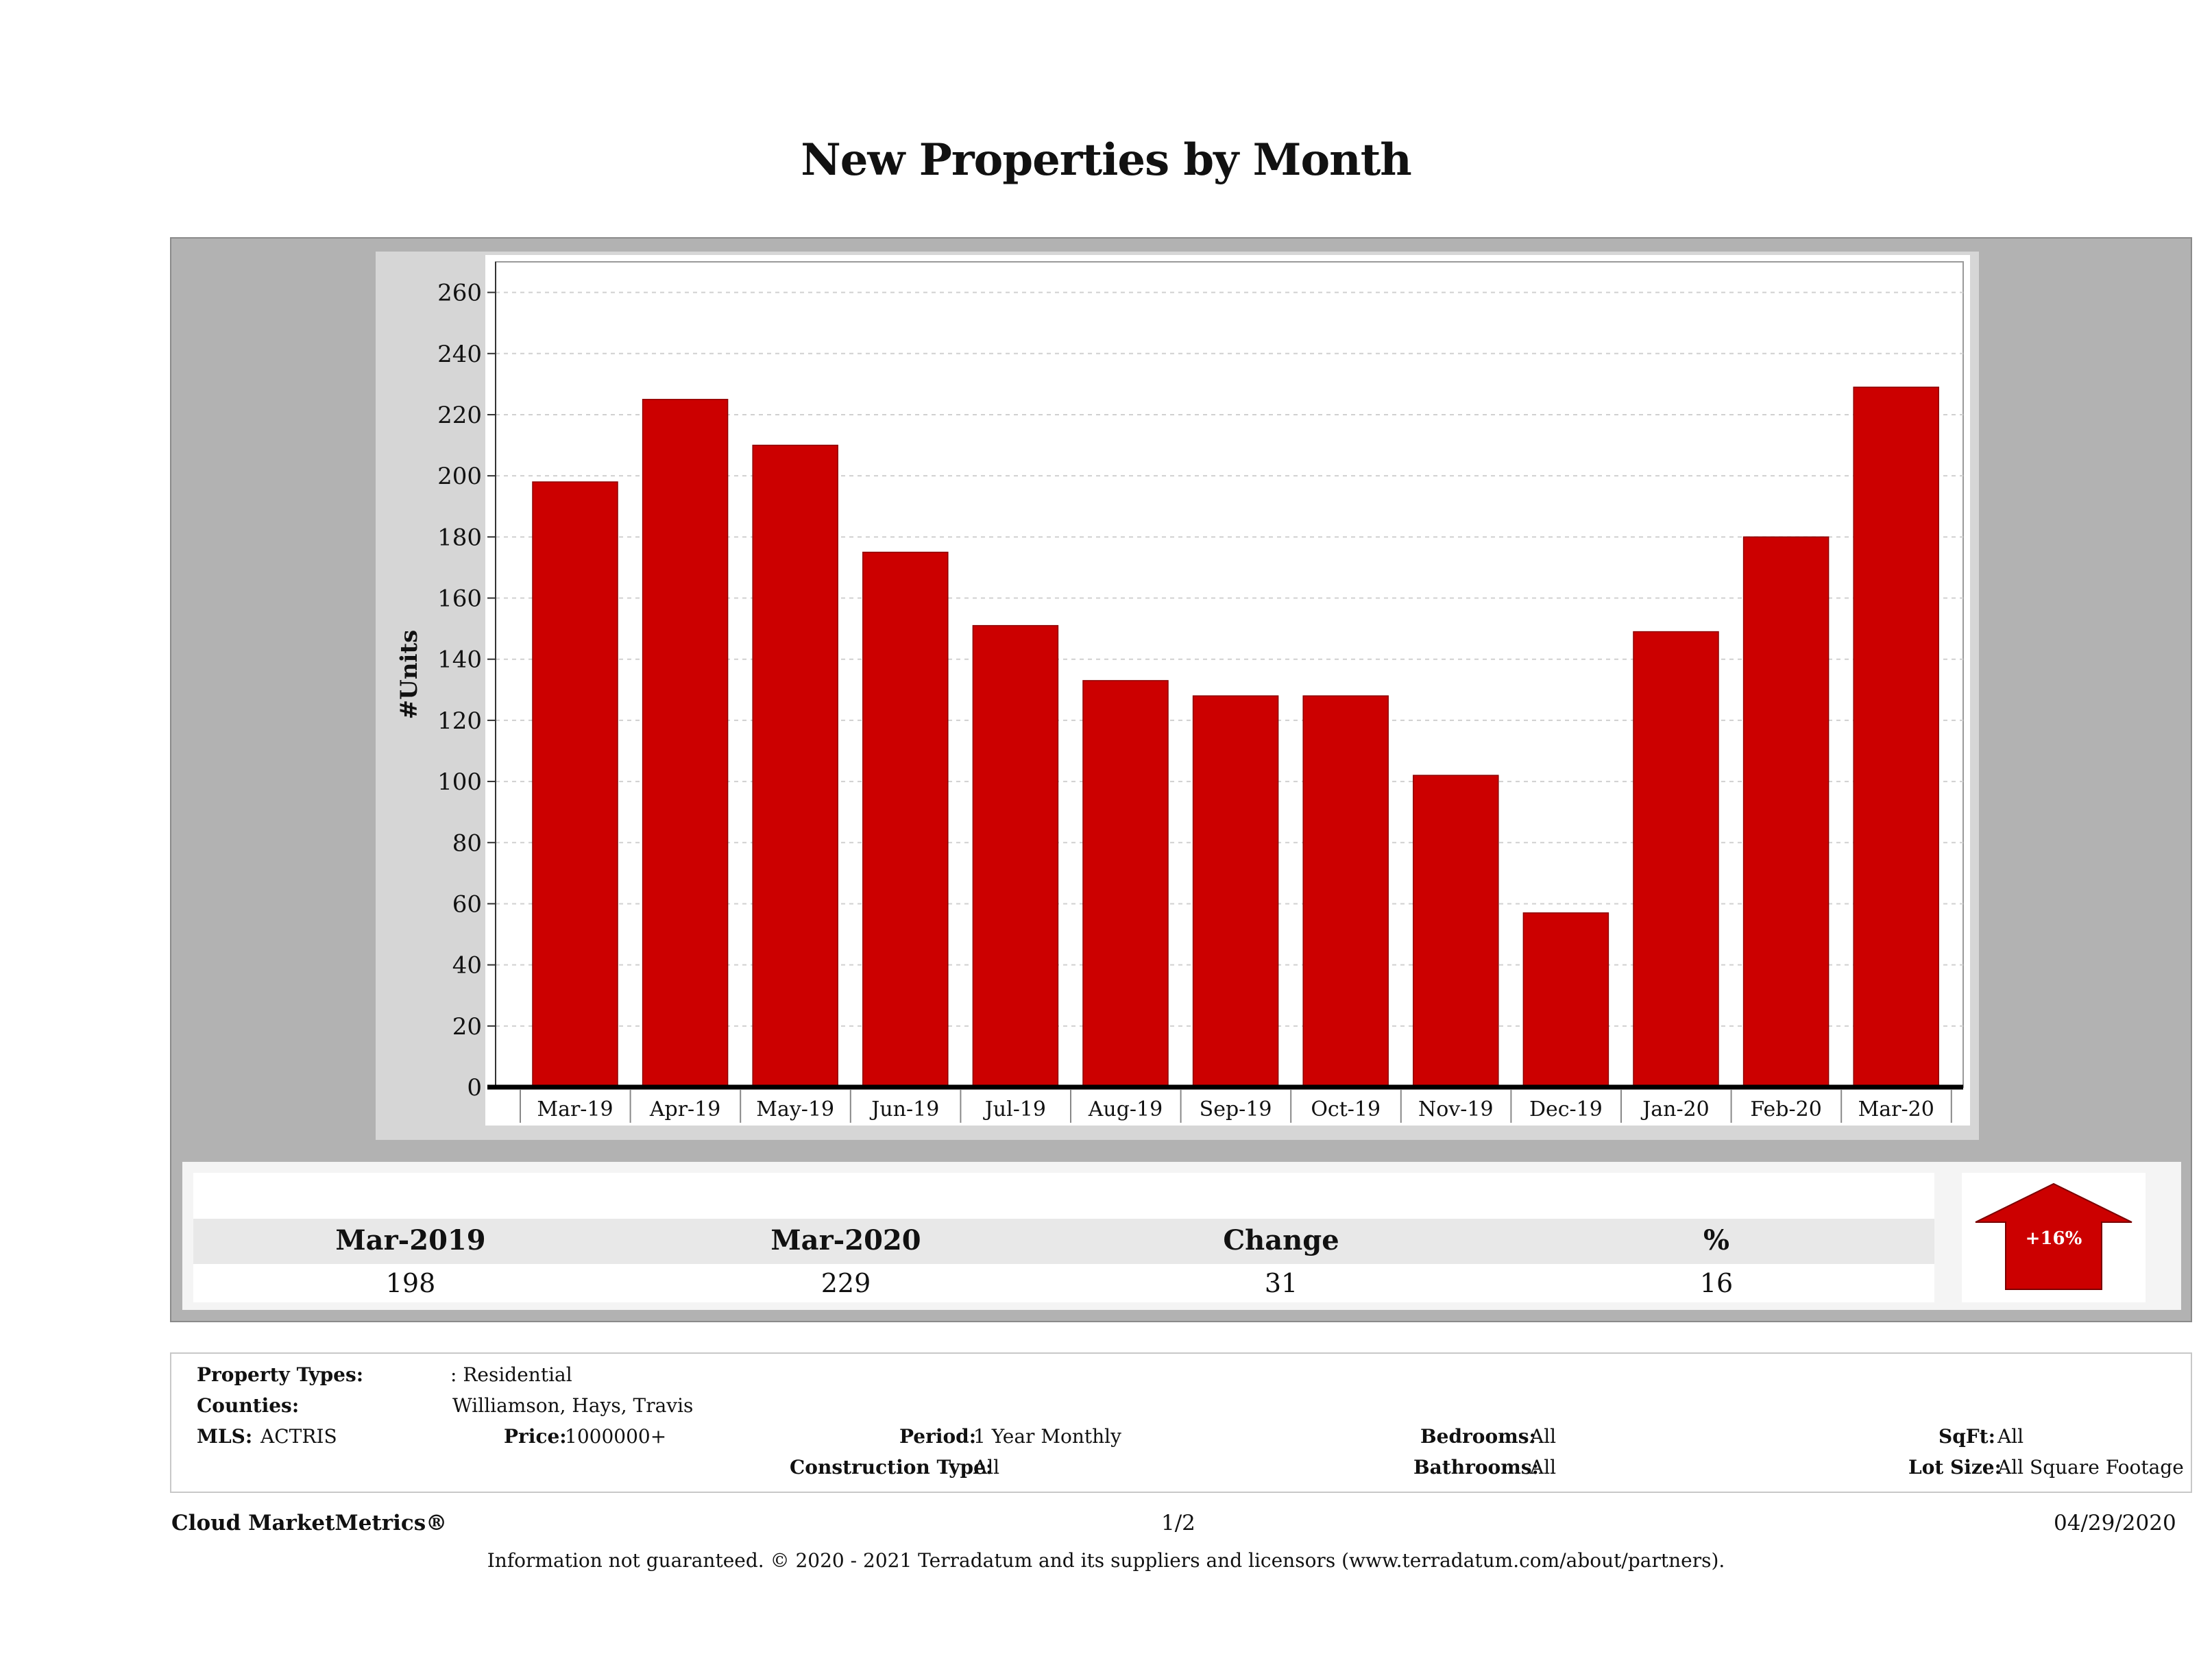 The image size is (2212, 1678). What do you see at coordinates (225, 1436) in the screenshot?
I see `mls-label: MLS:` at bounding box center [225, 1436].